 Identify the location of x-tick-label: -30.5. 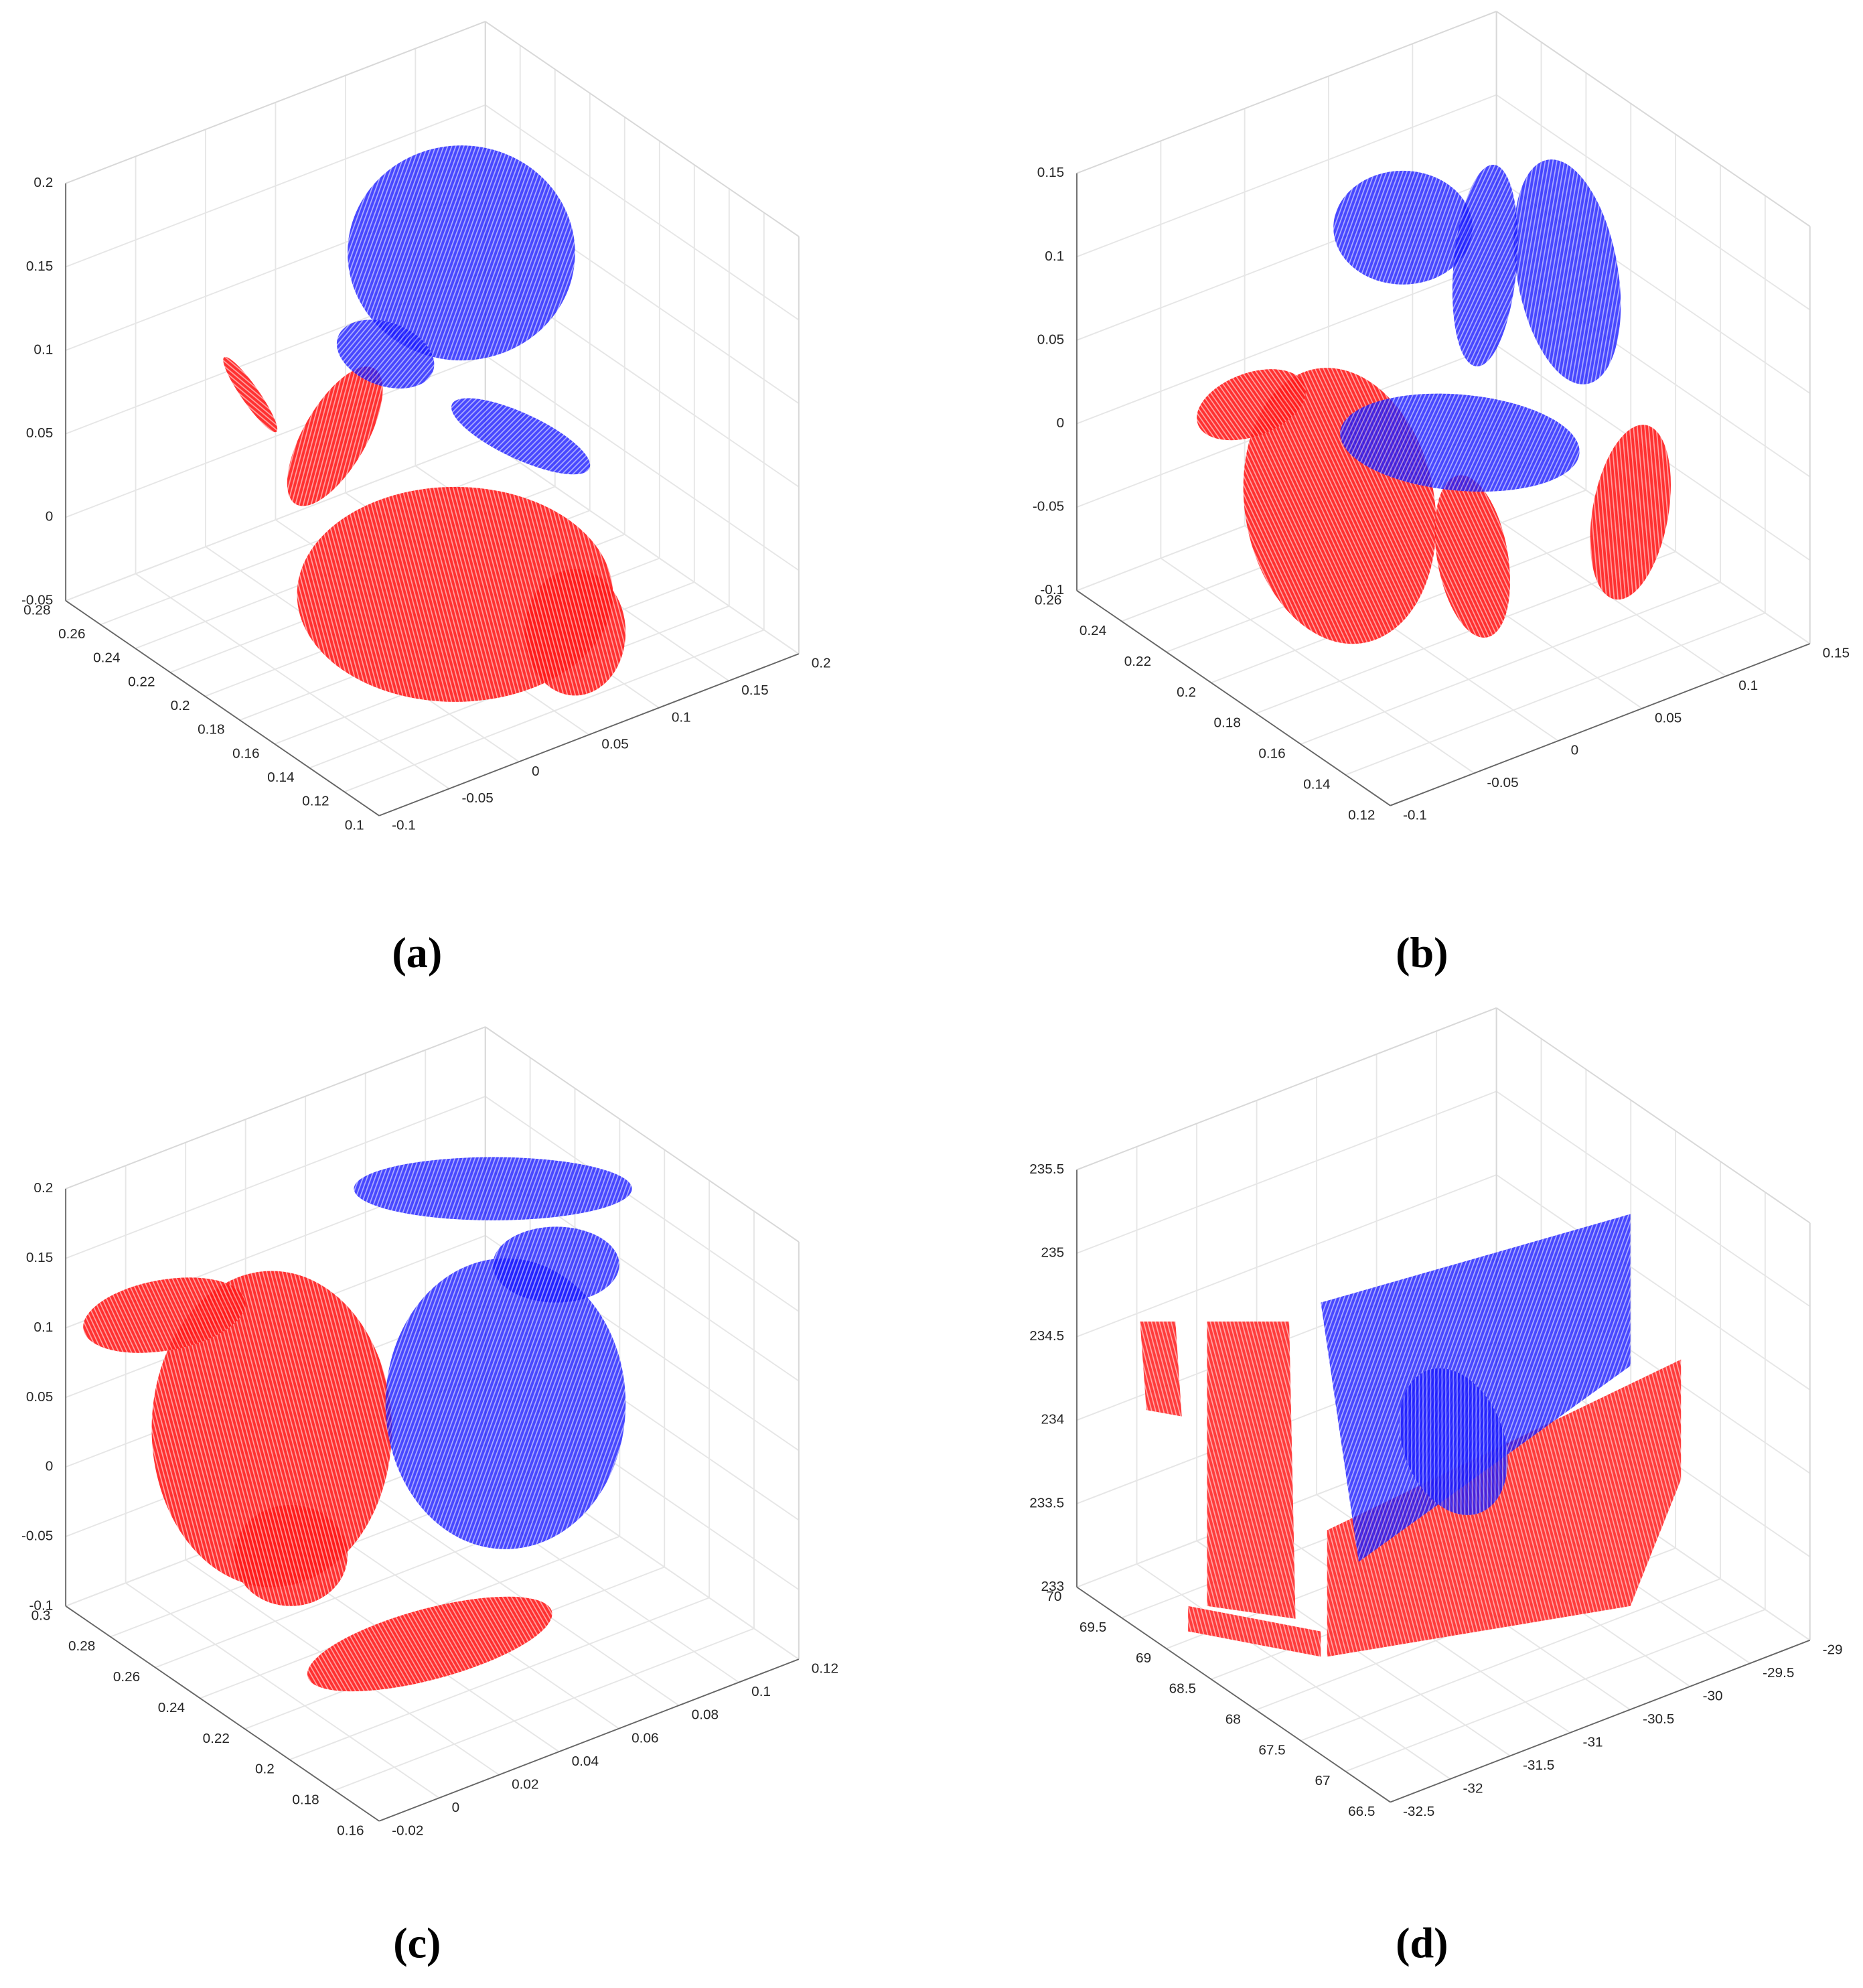
(1659, 1719).